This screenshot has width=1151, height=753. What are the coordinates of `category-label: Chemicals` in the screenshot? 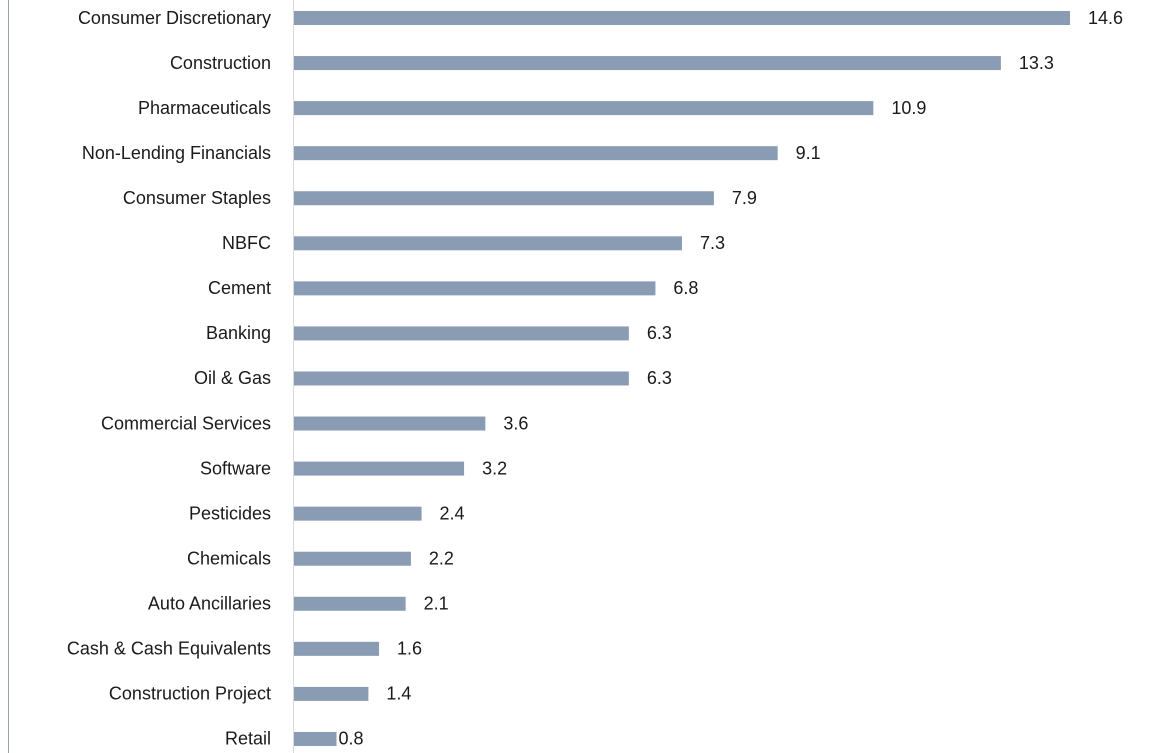 It's located at (229, 558).